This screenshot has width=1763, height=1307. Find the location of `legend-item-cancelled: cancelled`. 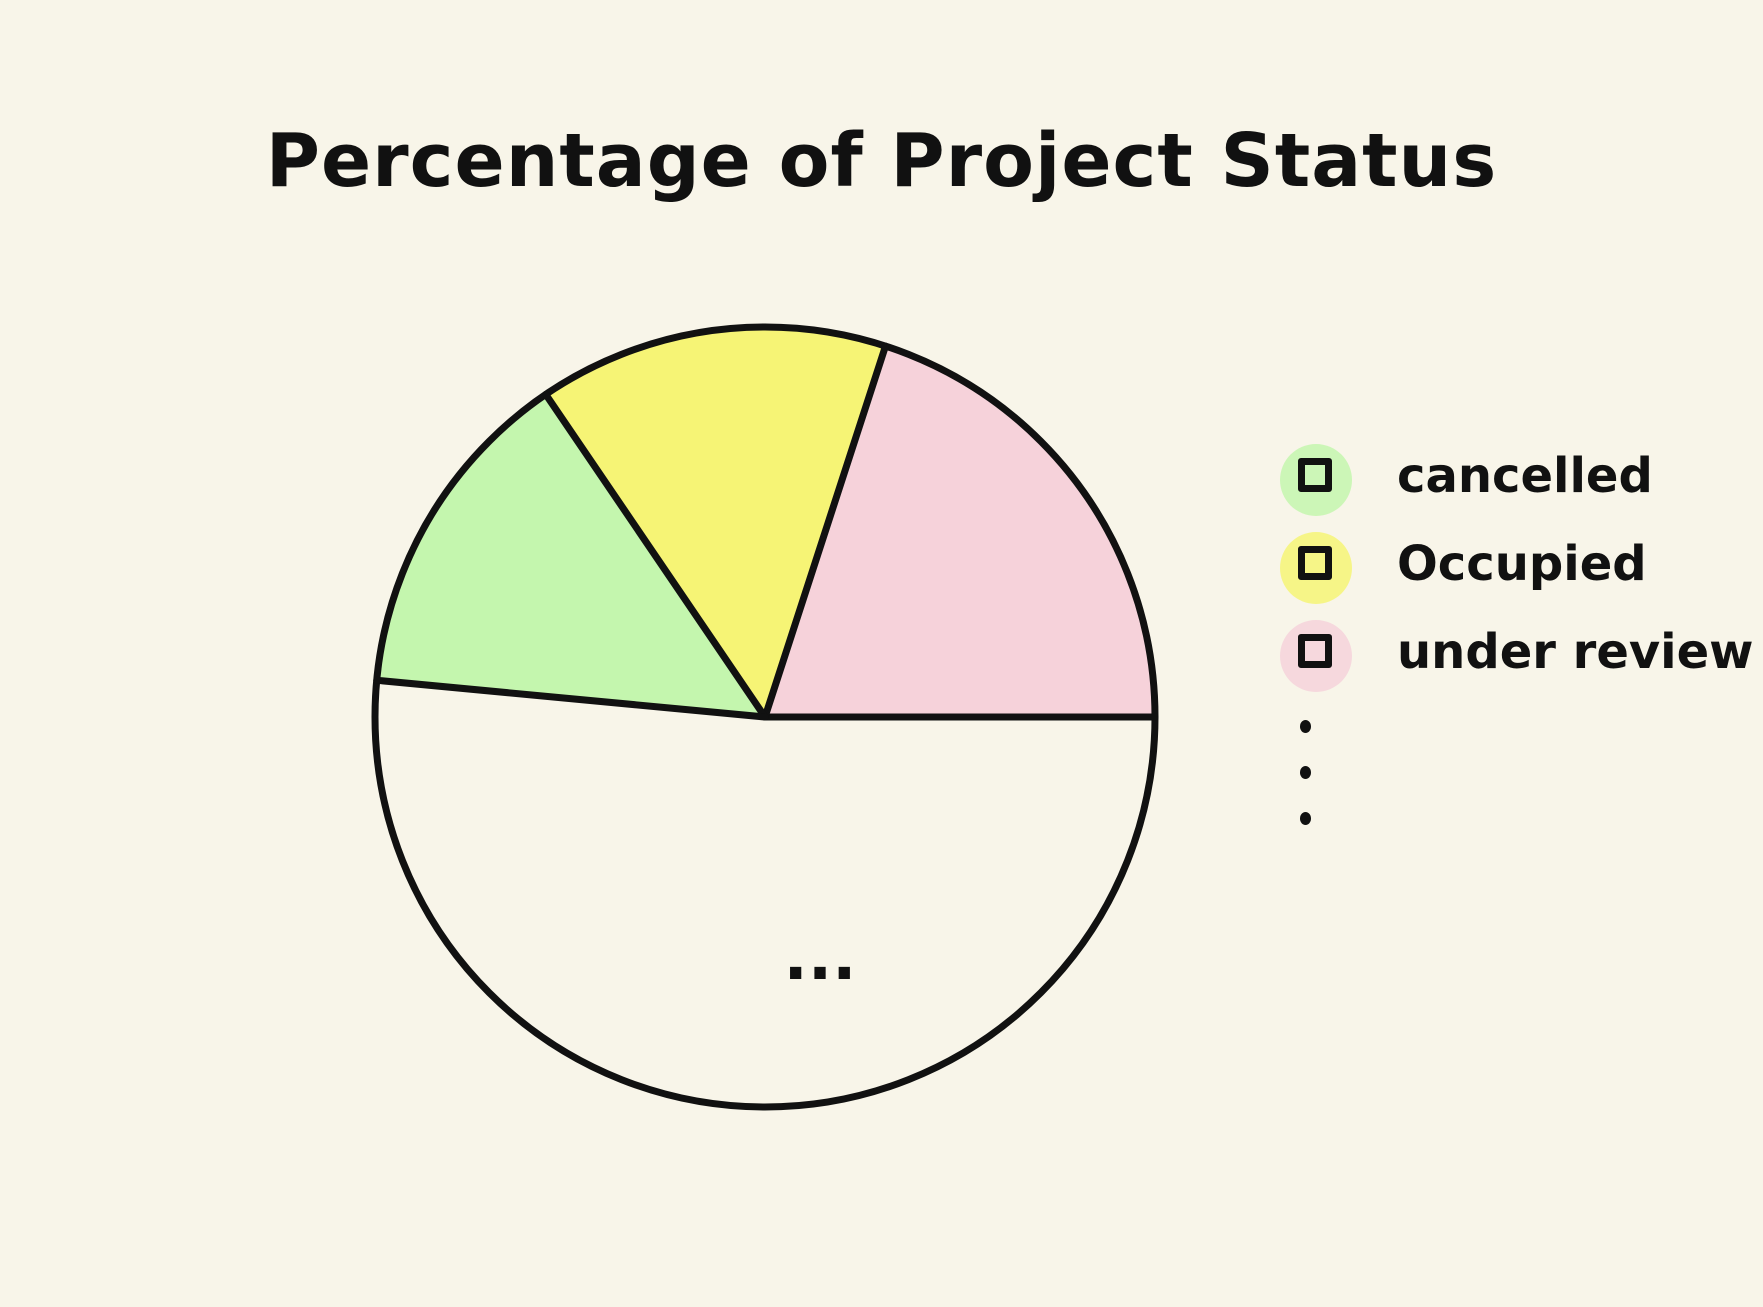

legend-item-cancelled: cancelled is located at coordinates (1515, 484).